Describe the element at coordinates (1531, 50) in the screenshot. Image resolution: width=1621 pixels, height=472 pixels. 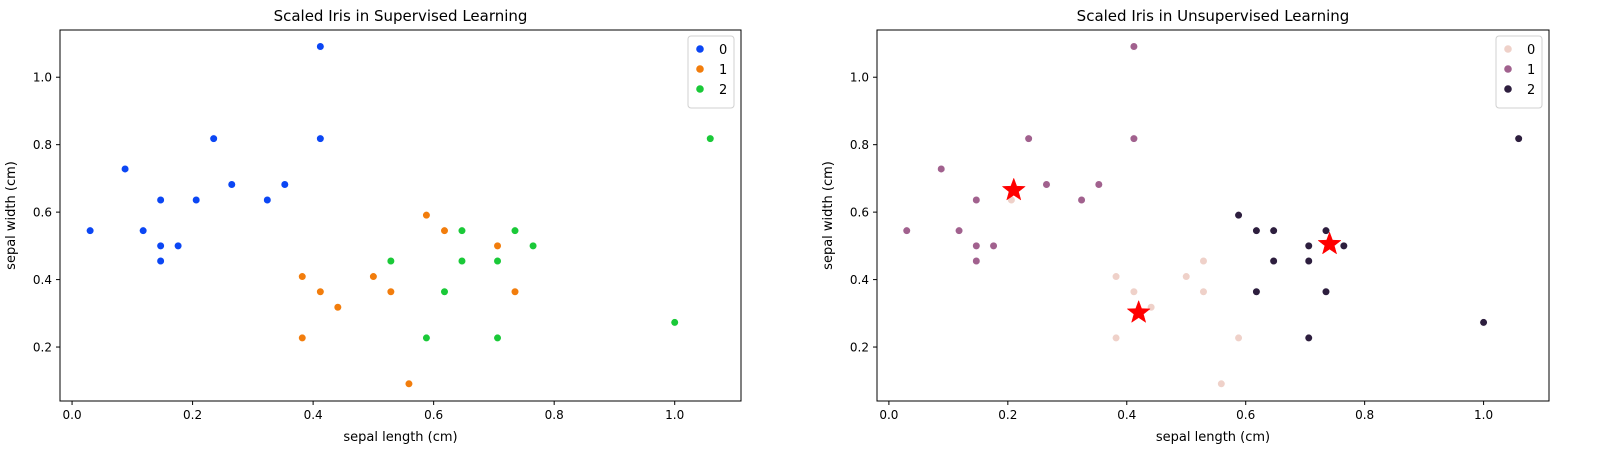
I see `legend-label: 0` at that location.